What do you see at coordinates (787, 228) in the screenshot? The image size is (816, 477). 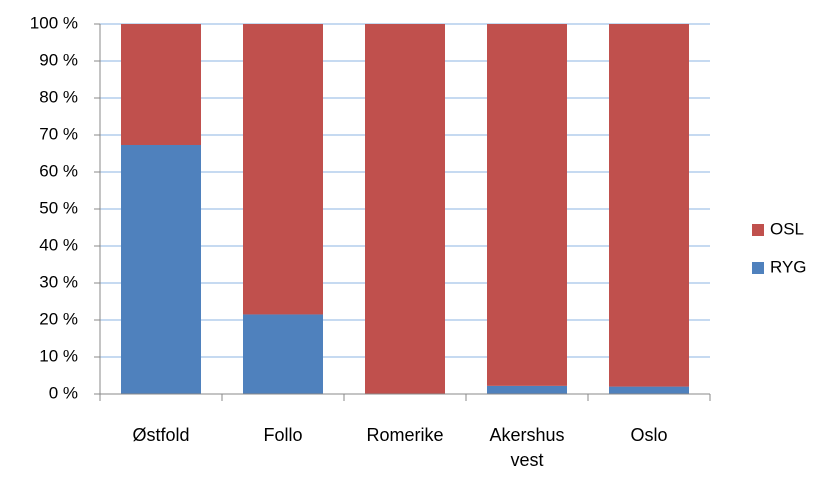 I see `legend-label: OSL` at bounding box center [787, 228].